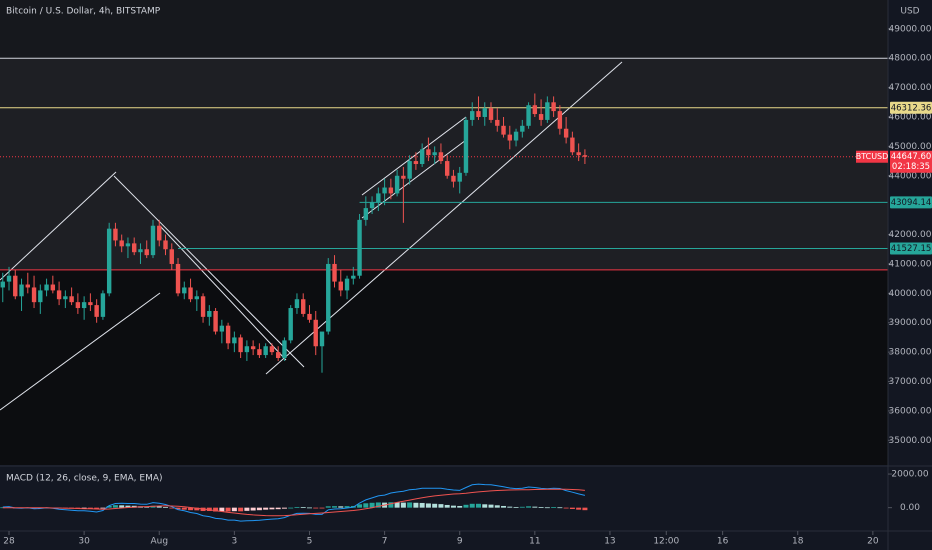 This screenshot has width=932, height=550. Describe the element at coordinates (310, 542) in the screenshot. I see `x-tick-label: 5` at that location.